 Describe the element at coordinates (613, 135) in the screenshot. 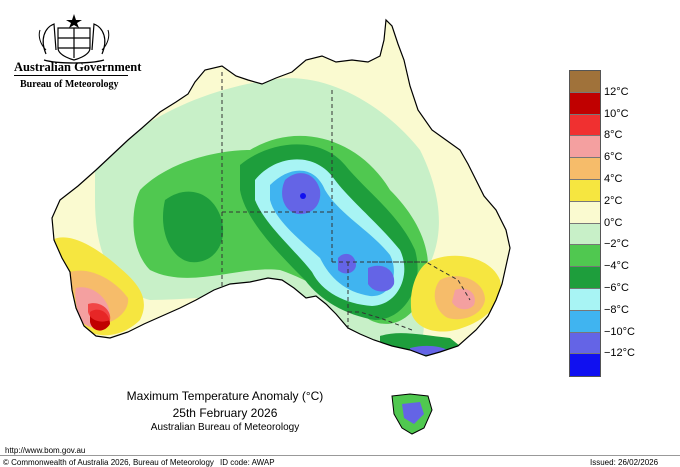

I see `legend-label: 8°C` at that location.